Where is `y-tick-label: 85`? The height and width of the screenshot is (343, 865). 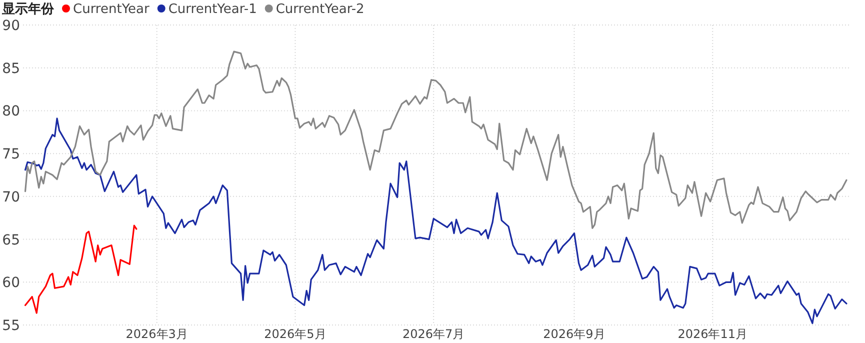
y-tick-label: 85 is located at coordinates (11, 68).